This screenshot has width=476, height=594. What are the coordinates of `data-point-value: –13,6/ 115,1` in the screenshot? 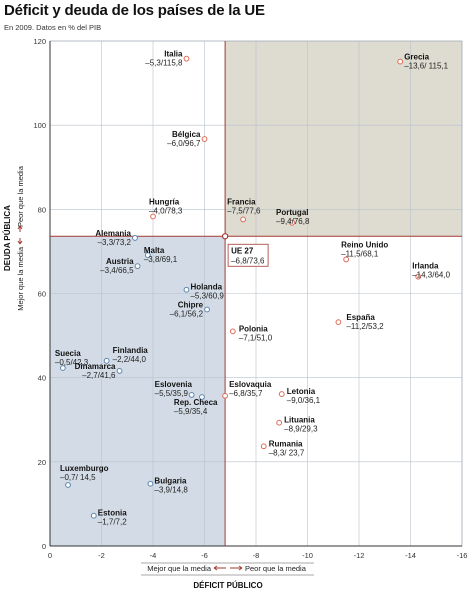 It's located at (426, 66).